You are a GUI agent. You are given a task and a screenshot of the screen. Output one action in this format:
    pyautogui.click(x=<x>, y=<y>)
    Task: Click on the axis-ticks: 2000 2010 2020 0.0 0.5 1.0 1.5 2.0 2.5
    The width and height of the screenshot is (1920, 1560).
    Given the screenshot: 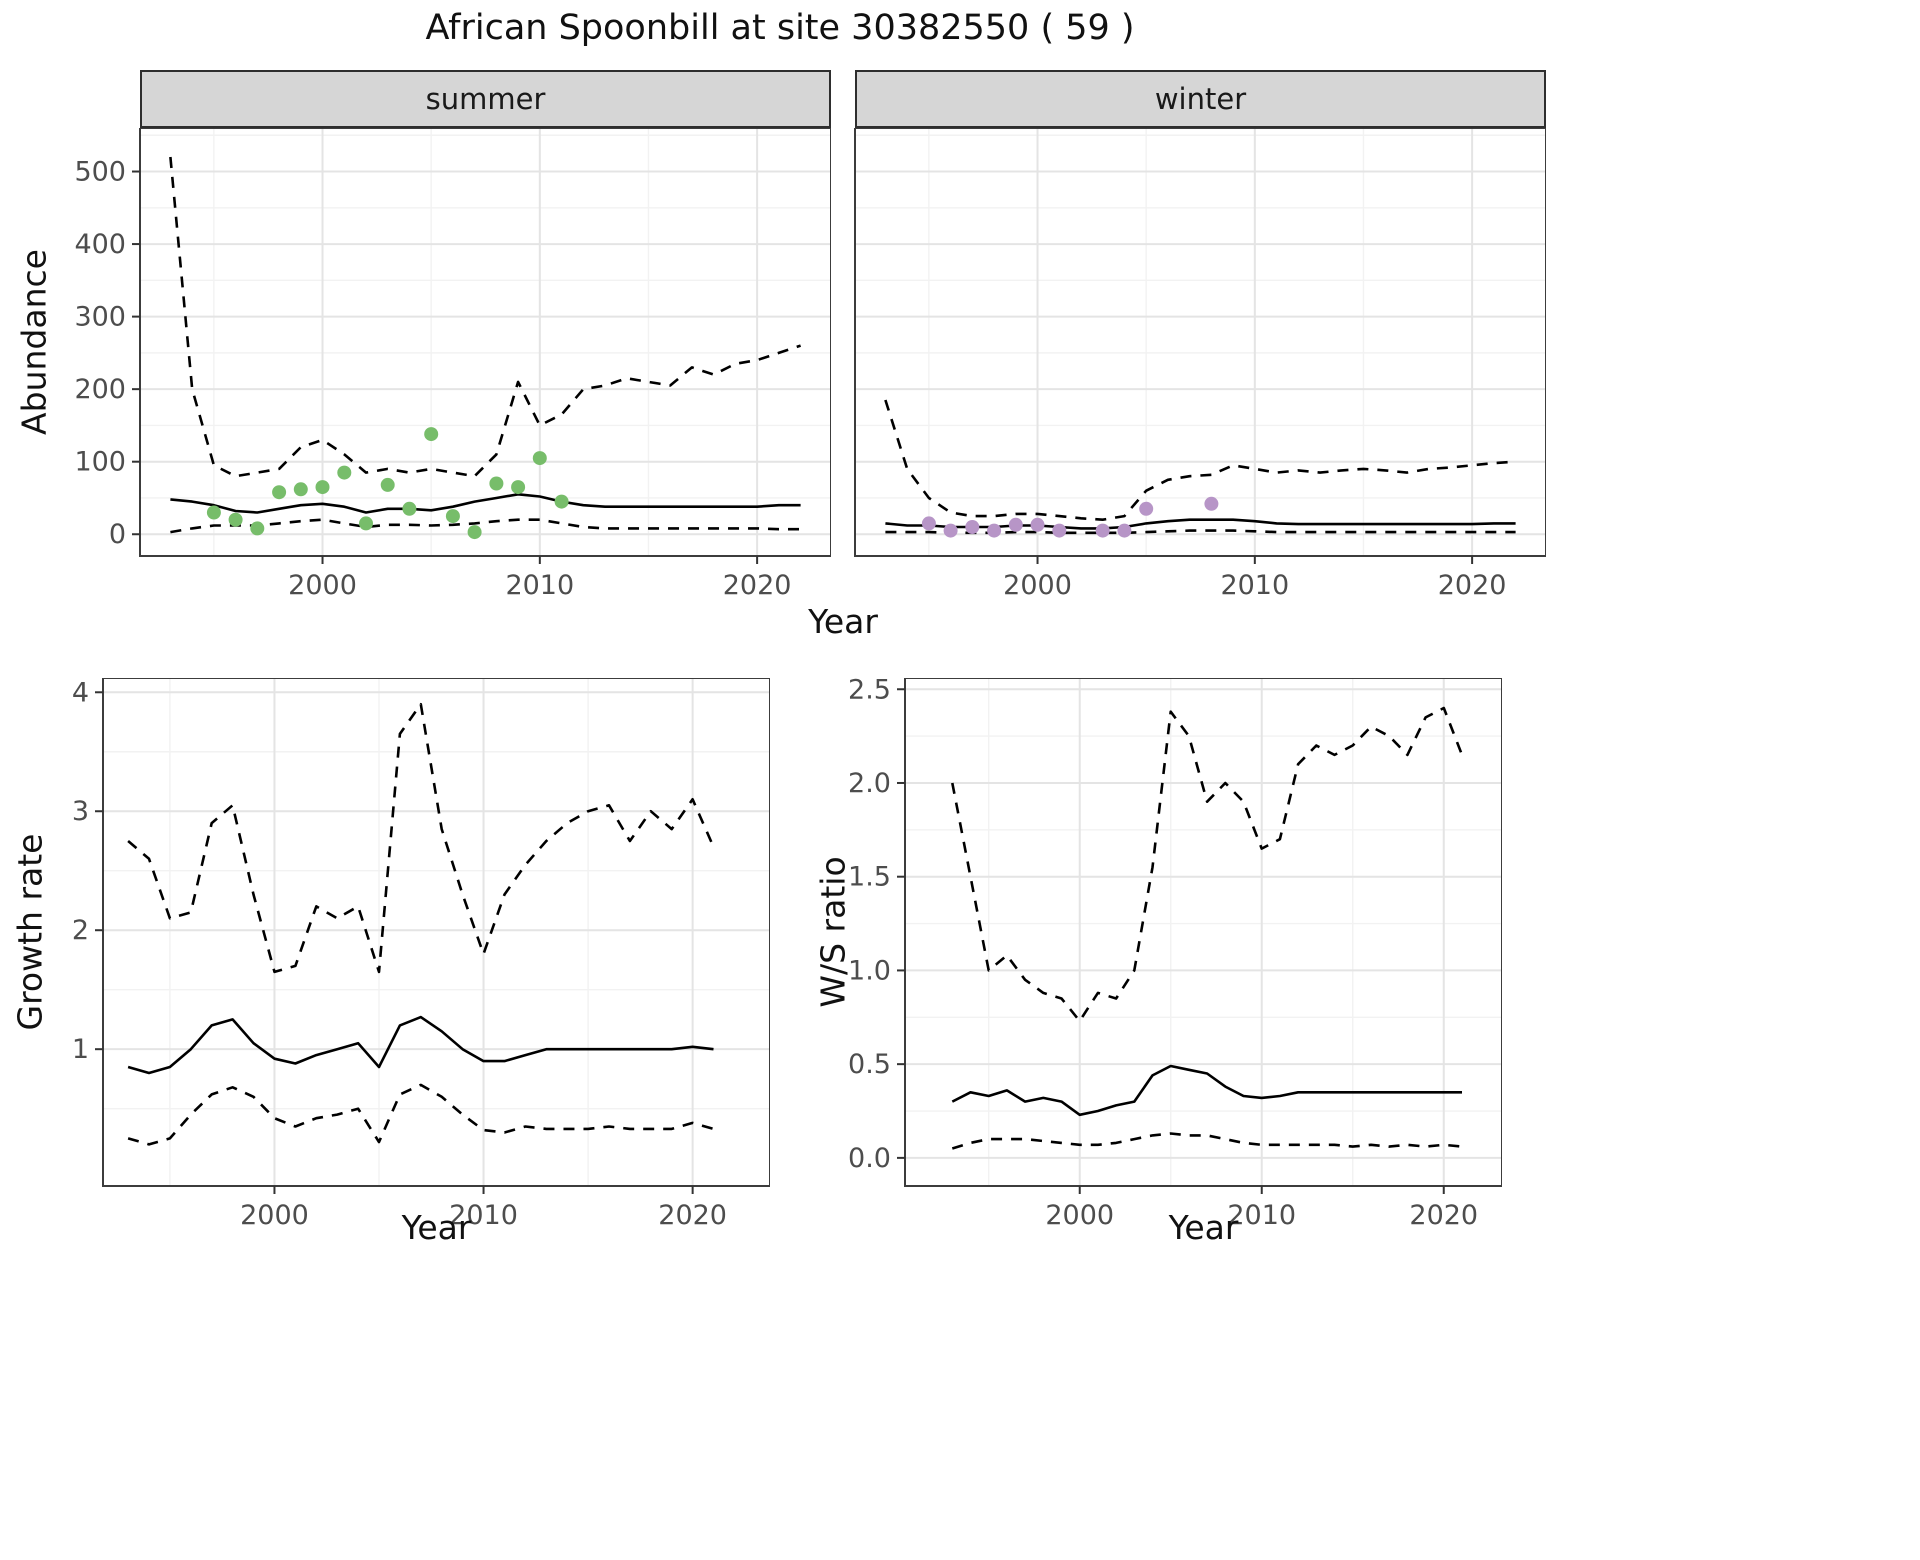 What is the action you would take?
    pyautogui.click(x=1163, y=952)
    